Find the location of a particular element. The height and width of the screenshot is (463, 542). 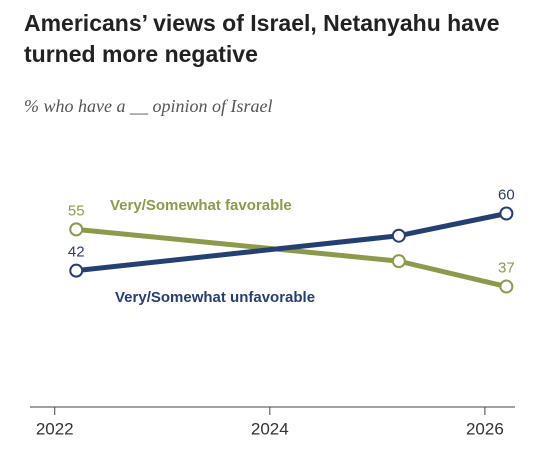

value-label: 55 is located at coordinates (76, 210).